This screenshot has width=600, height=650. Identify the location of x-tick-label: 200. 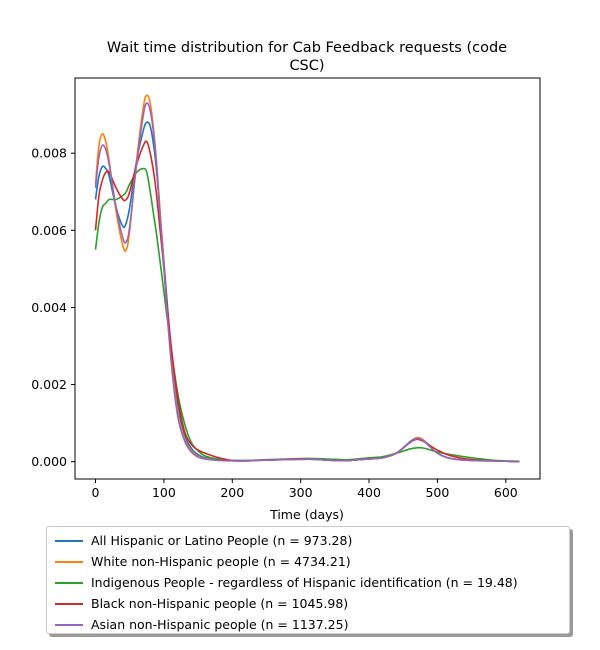
(232, 492).